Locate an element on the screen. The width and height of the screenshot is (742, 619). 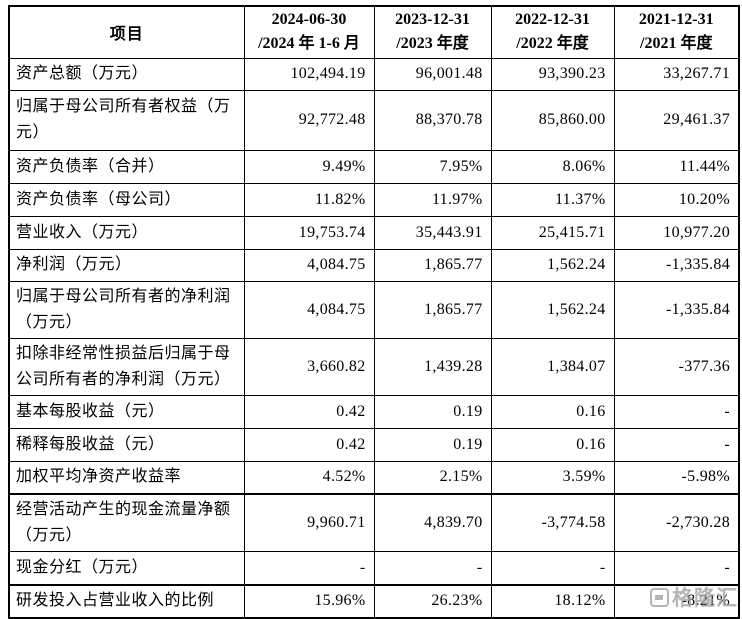
table-row: 稀释每股收益（元） 0.42 0.19 0.16 - is located at coordinates (374, 444).